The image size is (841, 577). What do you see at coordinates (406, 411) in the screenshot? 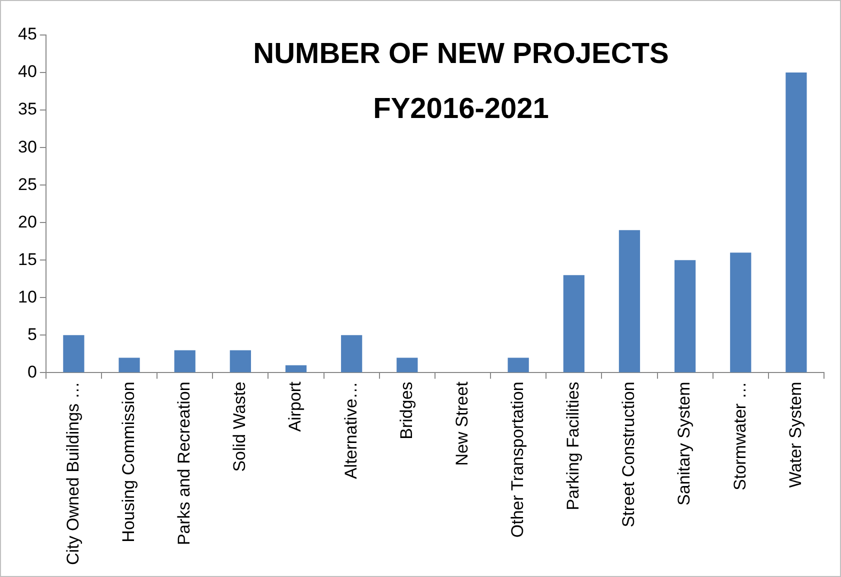
I see `x-tick-label: Bridges` at bounding box center [406, 411].